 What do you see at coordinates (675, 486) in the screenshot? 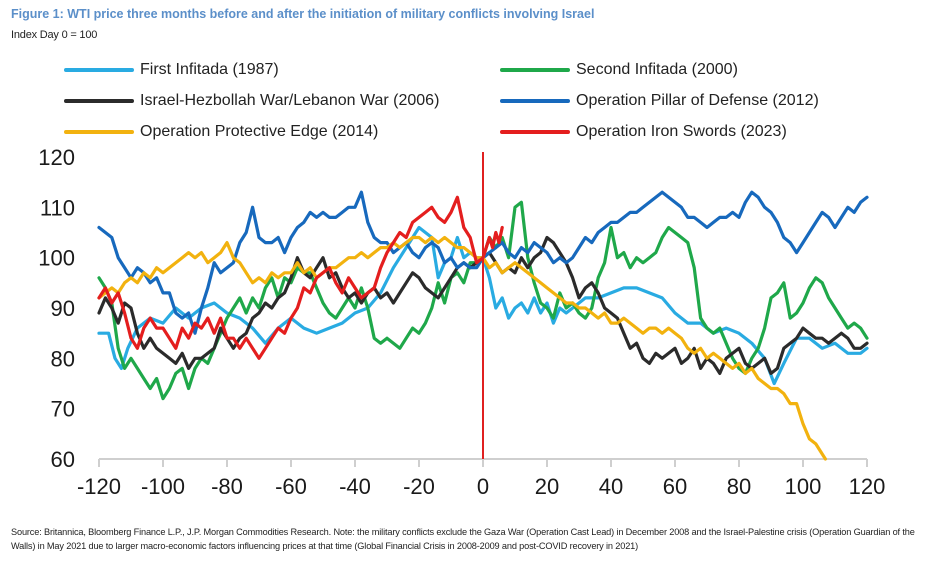
I see `x-tick-label: 60` at bounding box center [675, 486].